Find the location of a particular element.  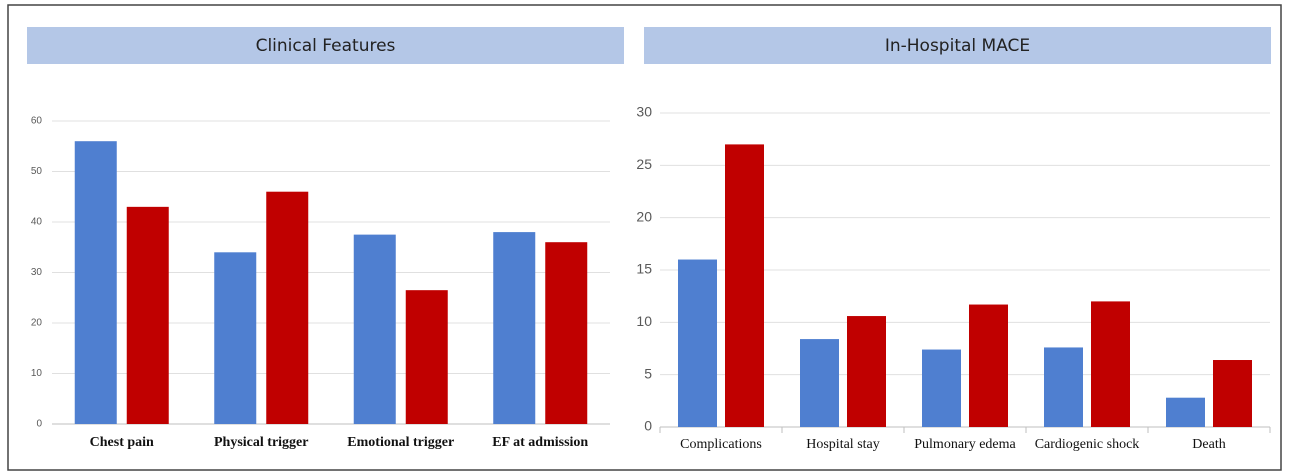

x-tick-label: Hospital stay is located at coordinates (843, 444).